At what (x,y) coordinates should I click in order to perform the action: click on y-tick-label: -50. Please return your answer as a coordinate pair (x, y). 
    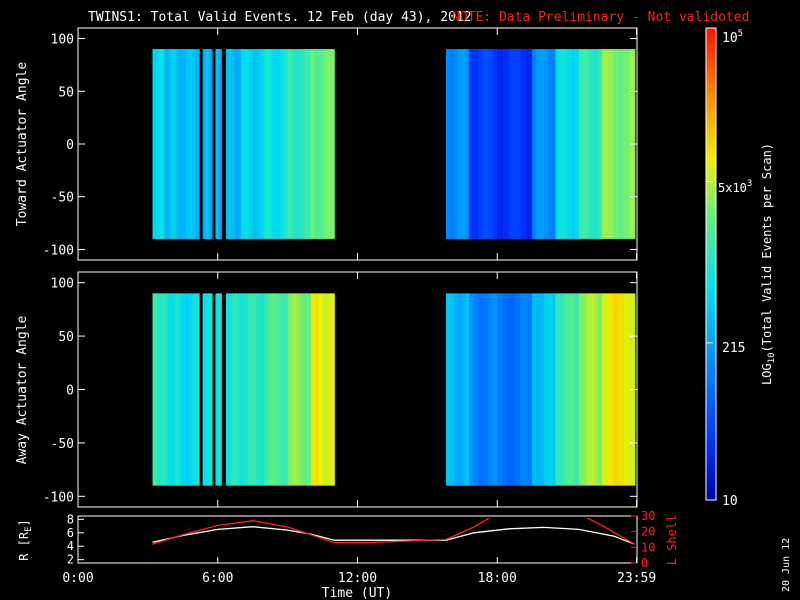
    Looking at the image, I should click on (62, 444).